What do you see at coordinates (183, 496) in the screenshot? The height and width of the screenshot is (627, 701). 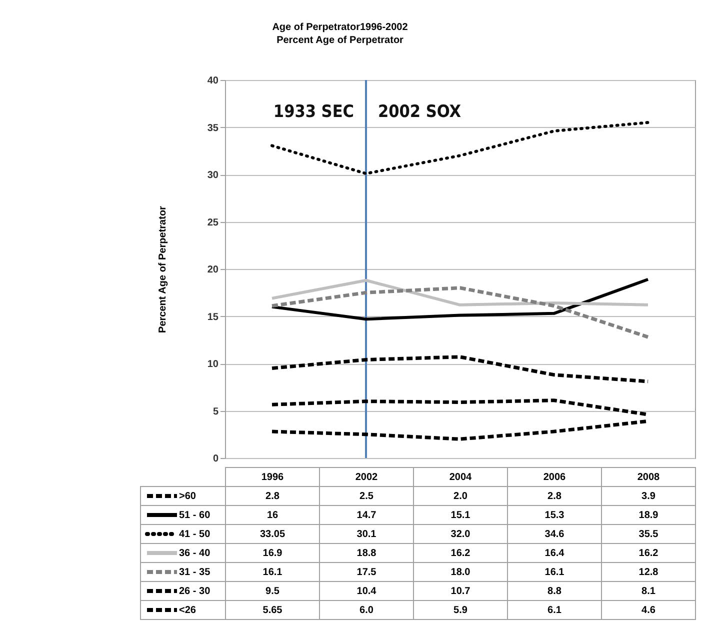 I see `legend-label: >60` at bounding box center [183, 496].